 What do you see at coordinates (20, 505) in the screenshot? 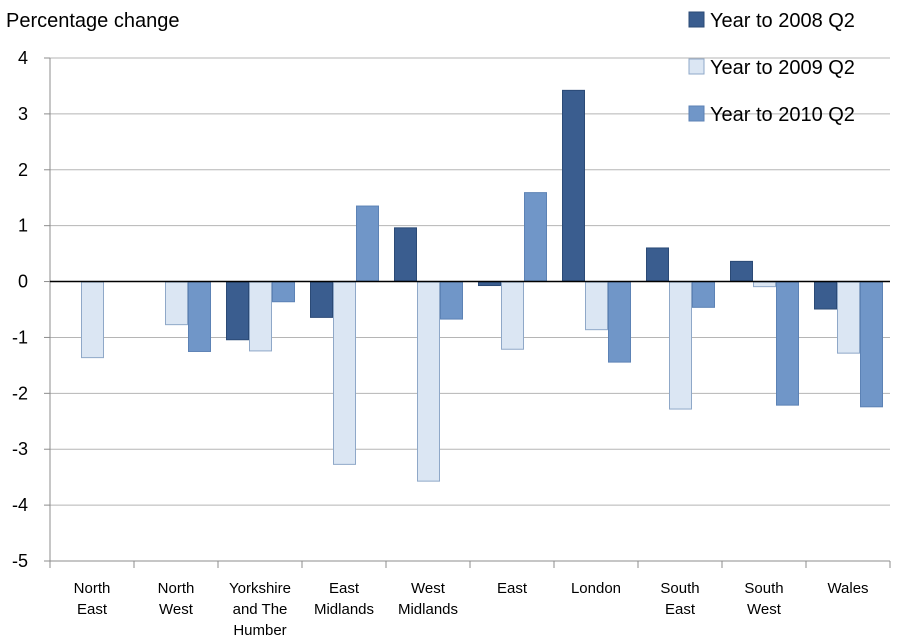
I see `y-tick-label: -4` at bounding box center [20, 505].